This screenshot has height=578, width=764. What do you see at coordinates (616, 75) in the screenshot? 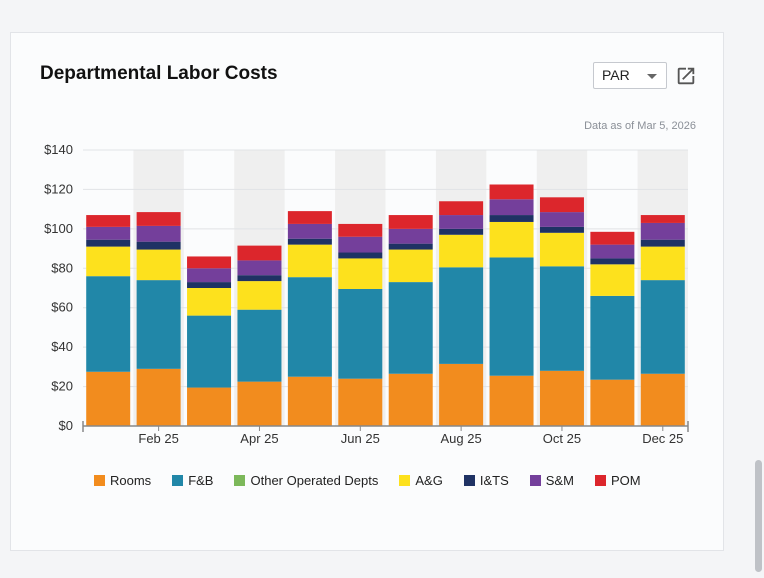
I see `par-select-value: PAR` at bounding box center [616, 75].